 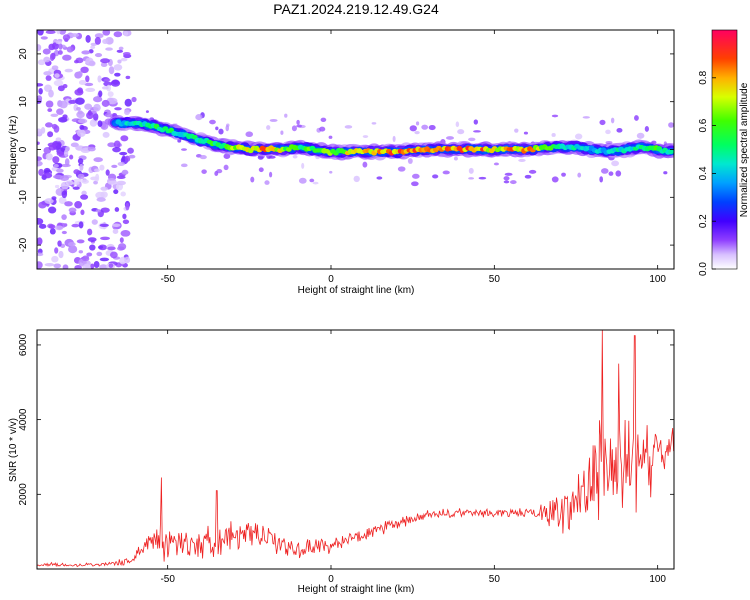 I want to click on colorbar-tick-label: 0.4, so click(x=703, y=173).